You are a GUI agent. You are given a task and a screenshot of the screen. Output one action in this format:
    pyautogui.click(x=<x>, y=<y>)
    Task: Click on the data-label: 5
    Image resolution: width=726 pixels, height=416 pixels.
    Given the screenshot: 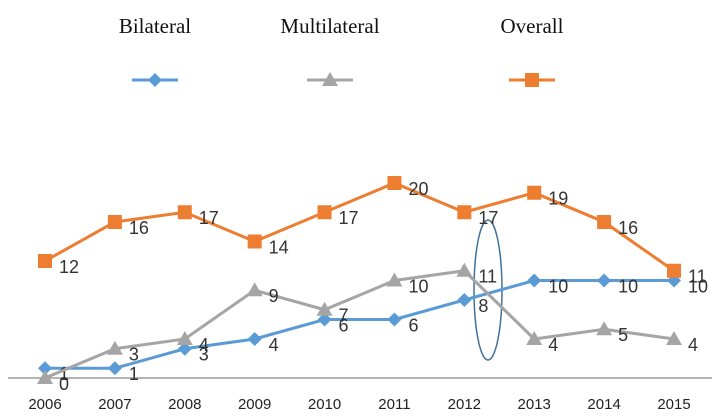 What is the action you would take?
    pyautogui.click(x=623, y=335)
    